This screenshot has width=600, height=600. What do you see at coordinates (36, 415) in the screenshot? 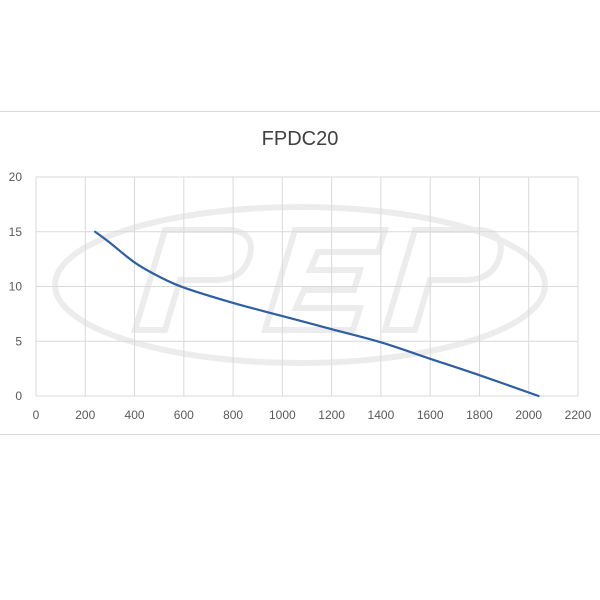
I see `x-tick-label: 0` at bounding box center [36, 415].